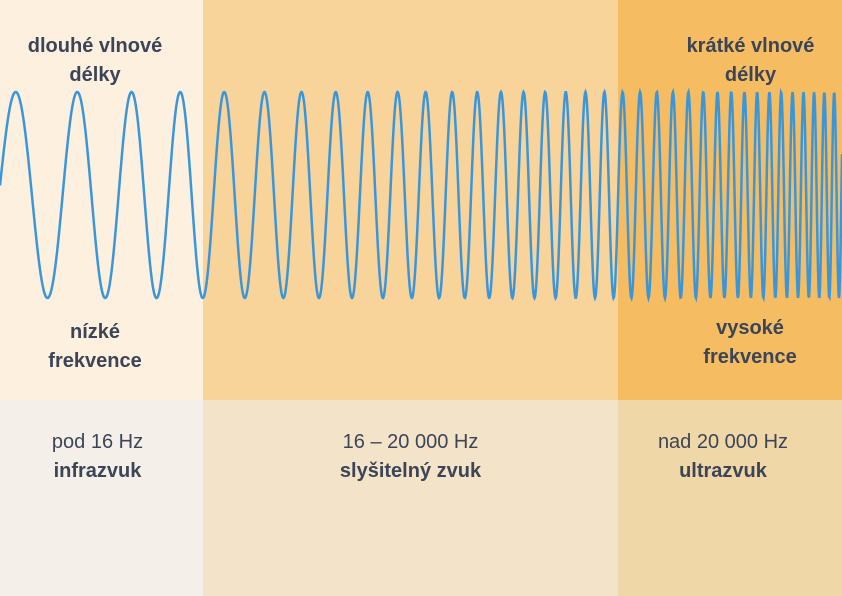 This screenshot has width=842, height=596. I want to click on name: slyšitelný zvuk, so click(410, 471).